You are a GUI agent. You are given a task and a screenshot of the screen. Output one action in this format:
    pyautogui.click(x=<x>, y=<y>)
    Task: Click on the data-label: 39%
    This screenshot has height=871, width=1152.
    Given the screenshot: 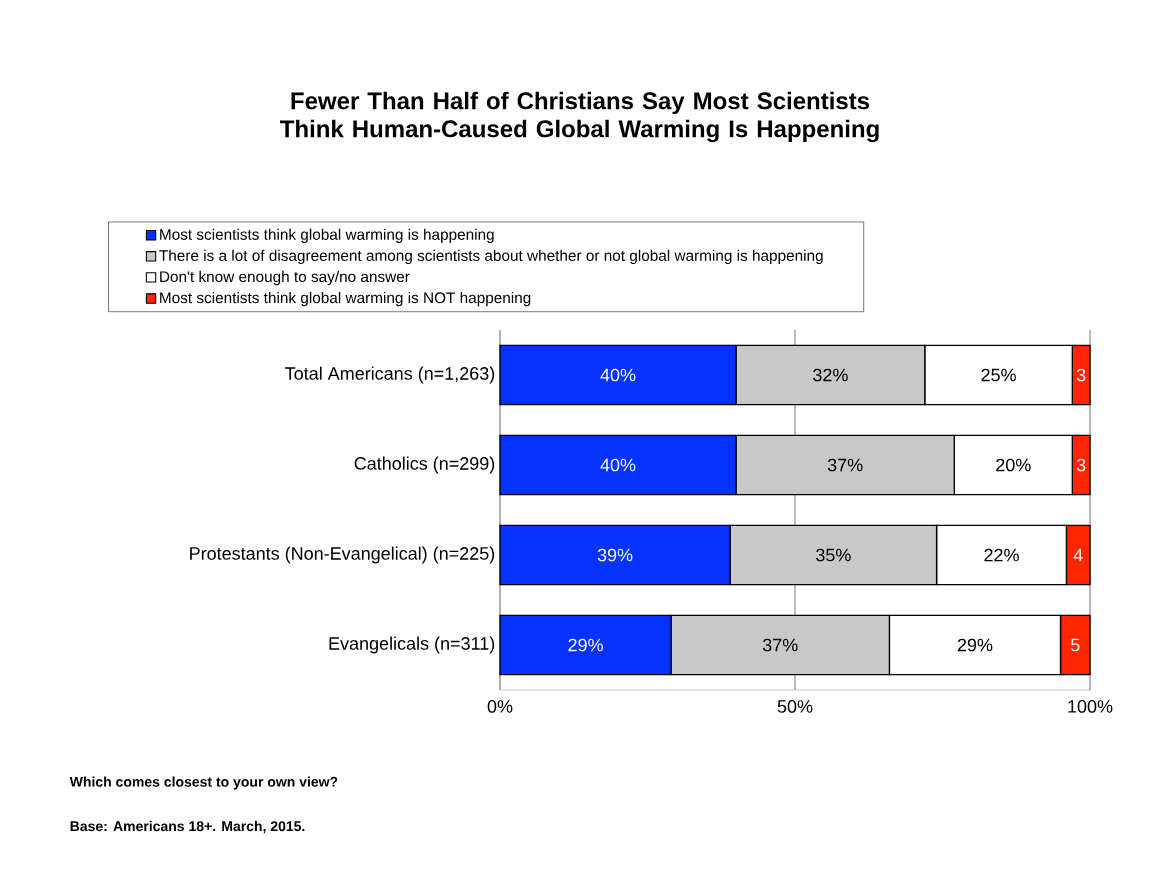 What is the action you would take?
    pyautogui.click(x=615, y=555)
    